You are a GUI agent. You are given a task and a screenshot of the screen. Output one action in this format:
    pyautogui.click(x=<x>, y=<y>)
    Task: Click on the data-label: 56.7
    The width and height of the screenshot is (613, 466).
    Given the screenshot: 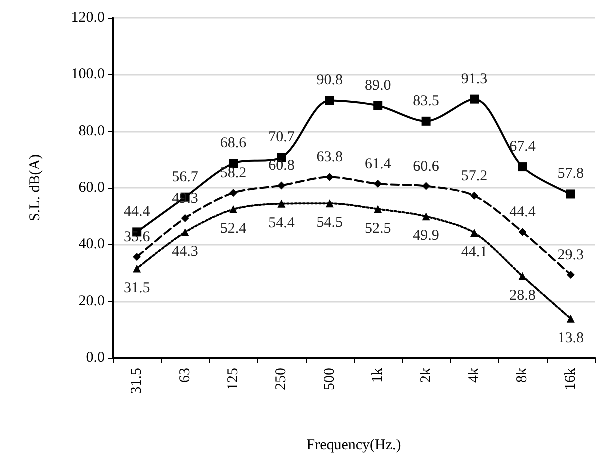 What is the action you would take?
    pyautogui.click(x=185, y=177)
    